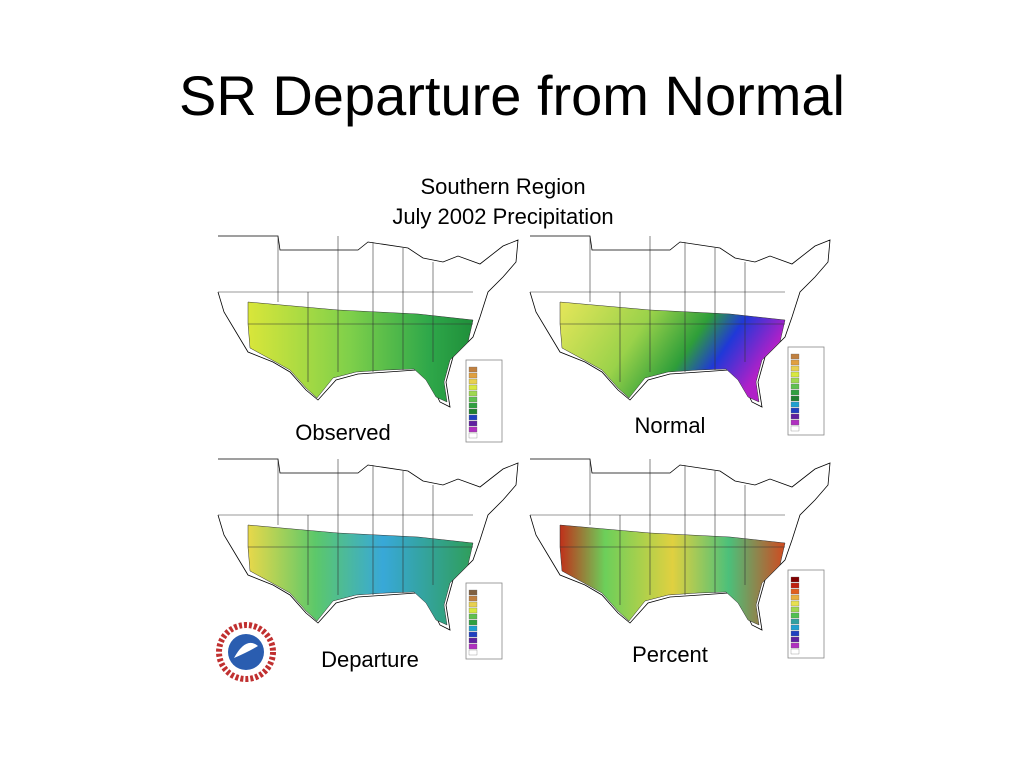  What do you see at coordinates (670, 425) in the screenshot?
I see `panel-label: Normal` at bounding box center [670, 425].